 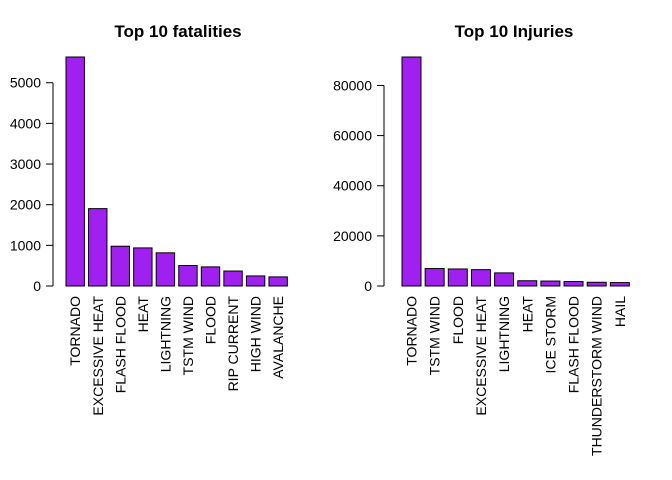 I want to click on fatalities-category-label: EXCESSIVE HEAT, so click(x=98, y=356).